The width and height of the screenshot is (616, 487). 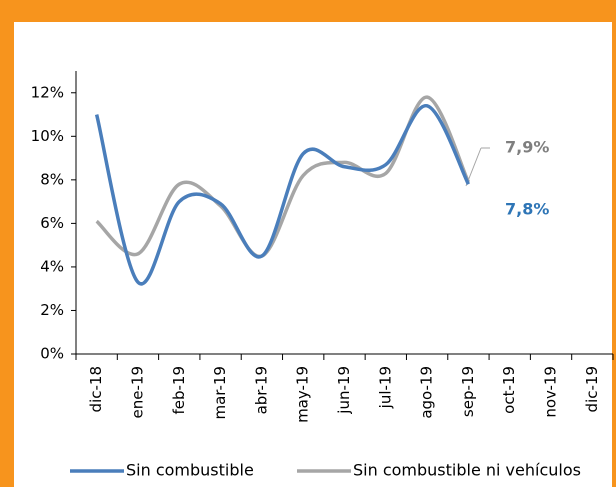 What do you see at coordinates (527, 147) in the screenshot?
I see `value-label: 7,9%` at bounding box center [527, 147].